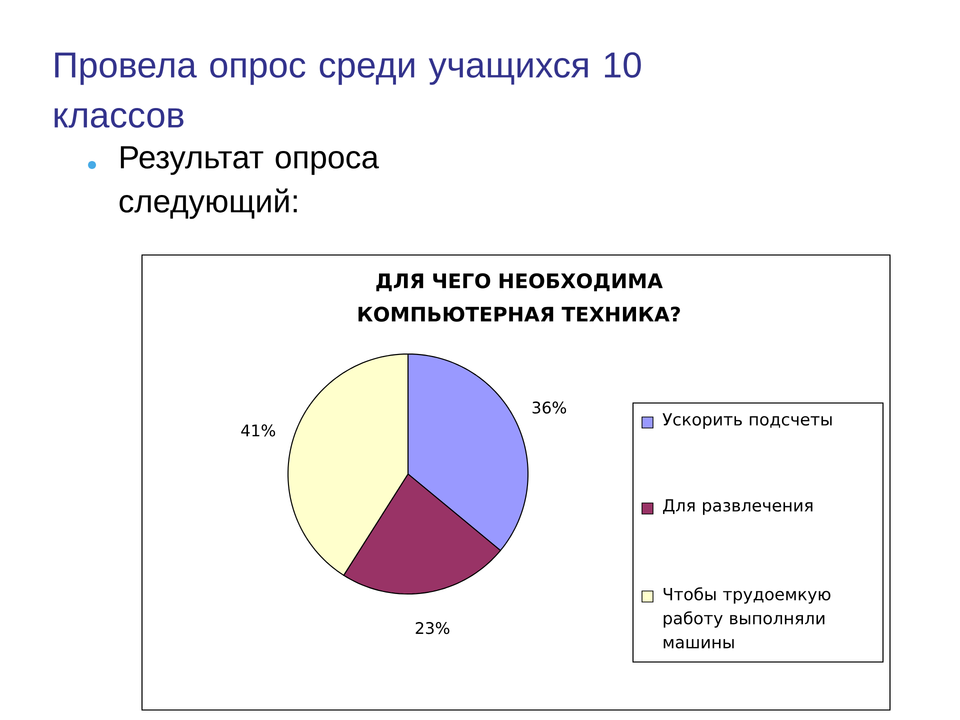 The width and height of the screenshot is (960, 720). What do you see at coordinates (519, 297) in the screenshot?
I see `text: ДЛЯ ЧЕГО НЕОБХОДИМА КОМПЬЮТЕРНАЯ ТЕХНИКА?` at bounding box center [519, 297].